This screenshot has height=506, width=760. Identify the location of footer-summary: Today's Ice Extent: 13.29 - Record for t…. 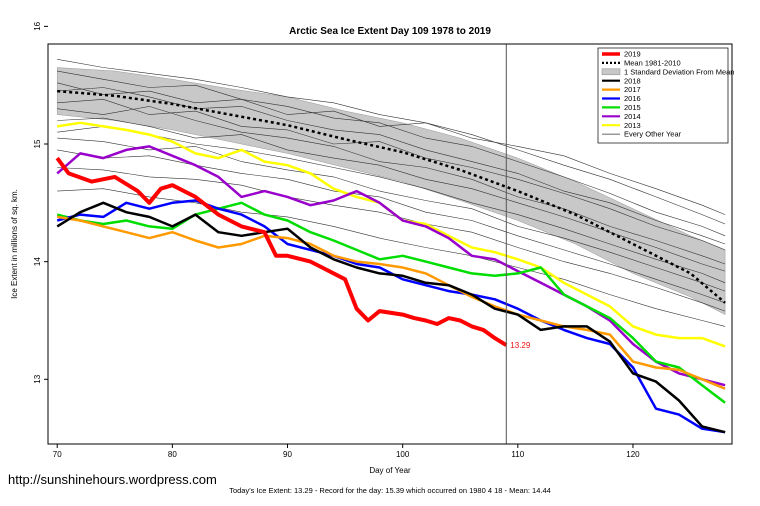
(390, 490).